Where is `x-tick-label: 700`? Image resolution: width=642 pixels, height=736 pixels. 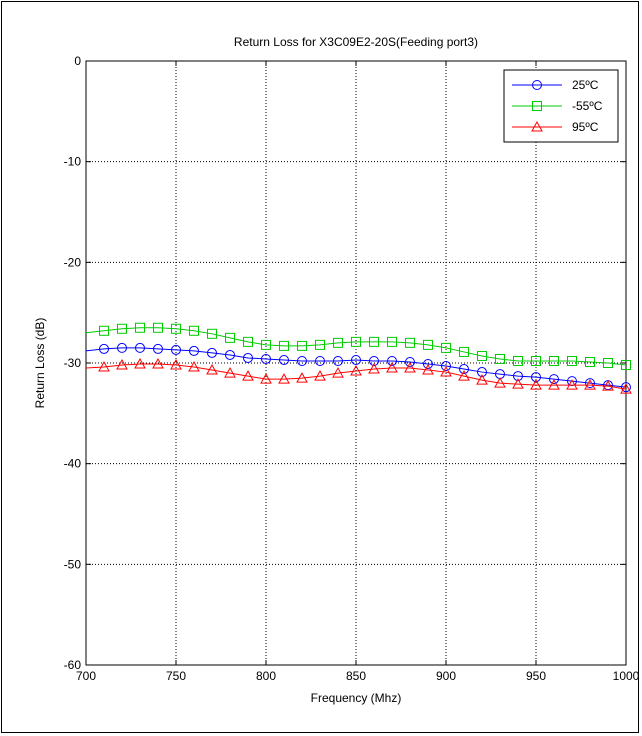
x-tick-label: 700 is located at coordinates (86, 676).